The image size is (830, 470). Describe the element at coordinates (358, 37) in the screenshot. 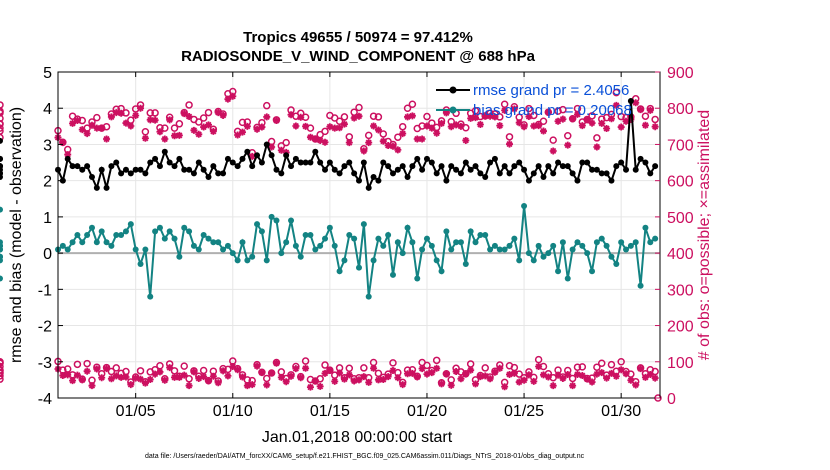

I see `chart-title: Tropics 49655 / 50974 = 97.412%` at that location.